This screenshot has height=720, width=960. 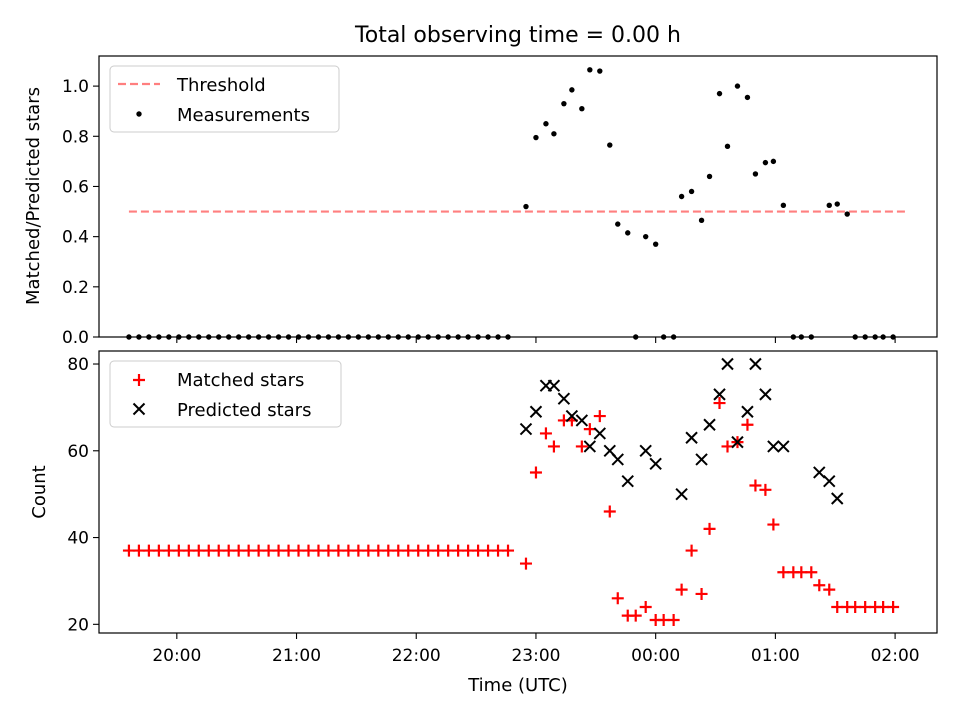 I want to click on legend-matched-swatch, so click(x=139, y=380).